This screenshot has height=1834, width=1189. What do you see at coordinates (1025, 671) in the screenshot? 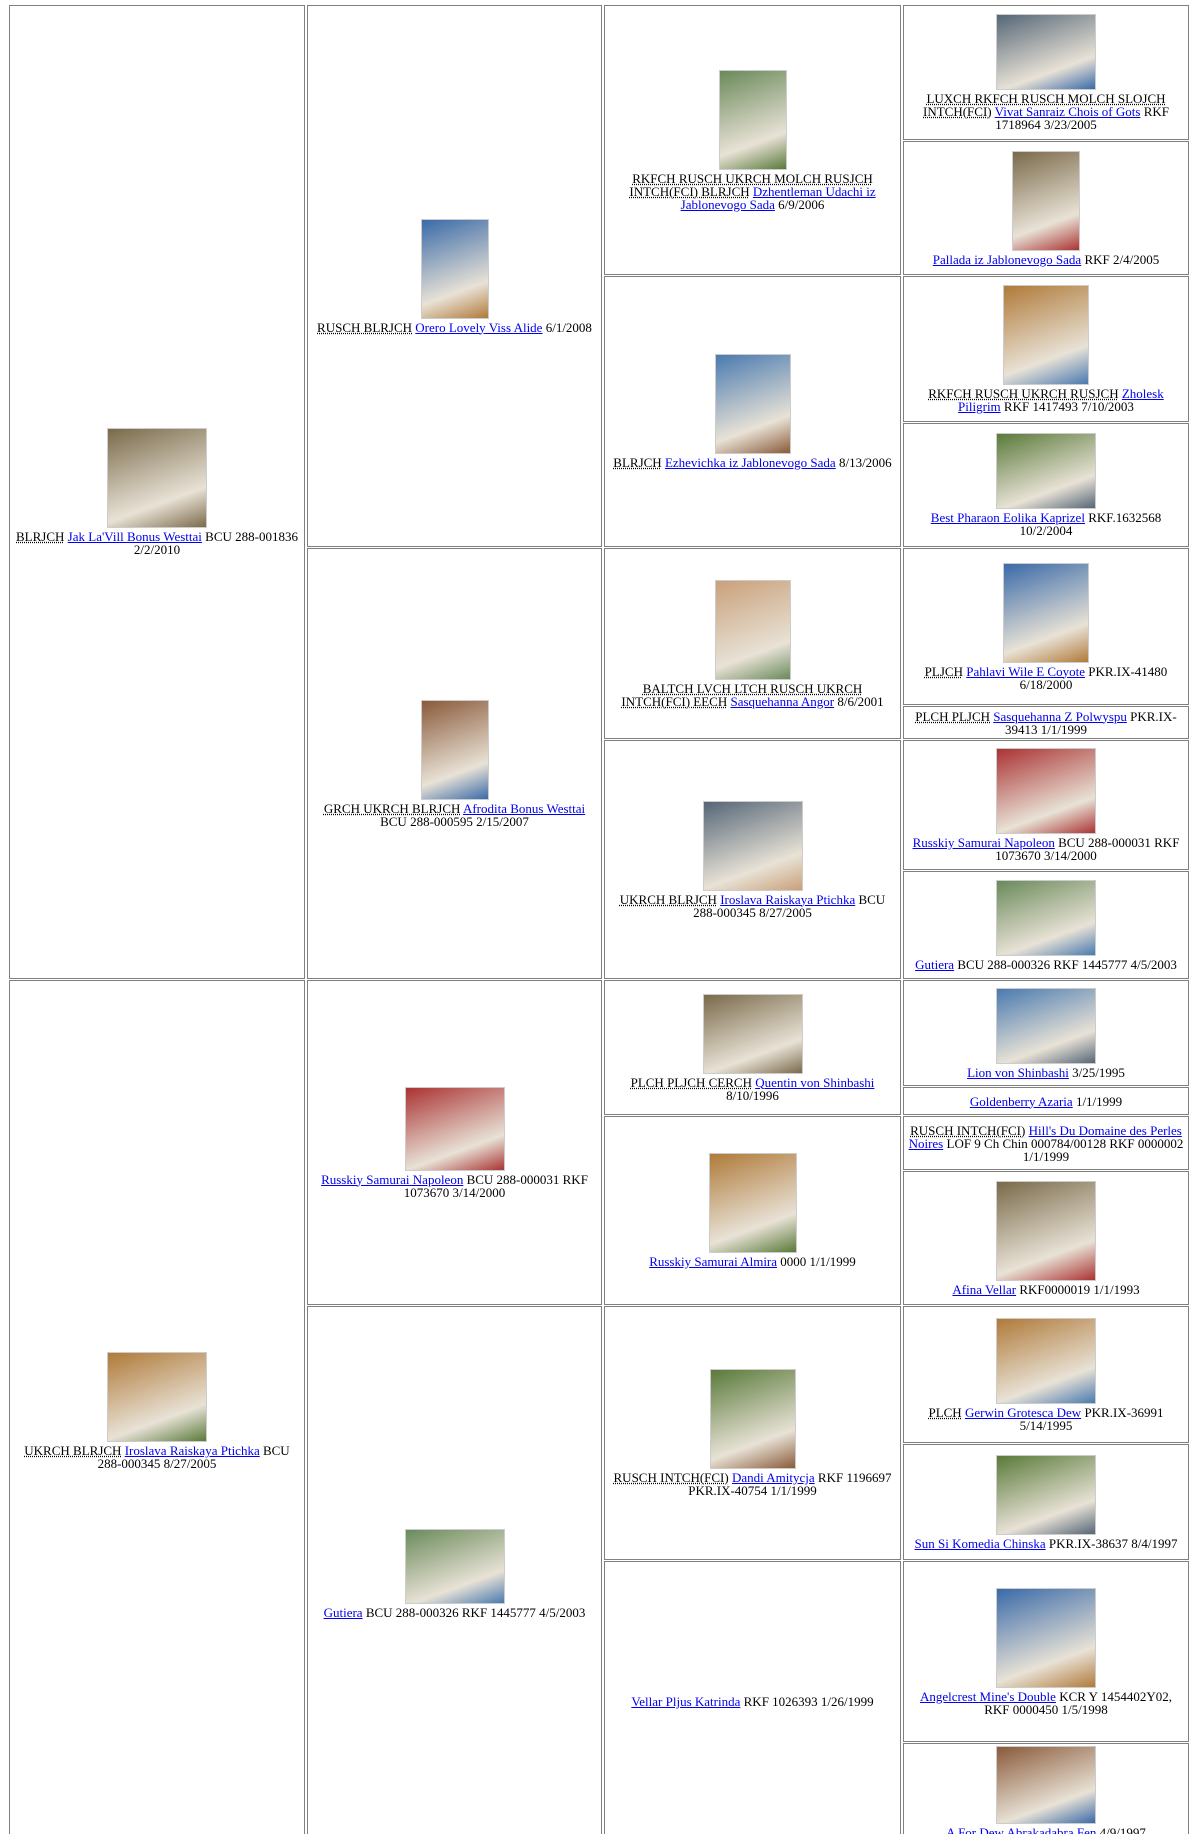
I see `dog-name-link: Pahlavi Wile E Coyote` at bounding box center [1025, 671].